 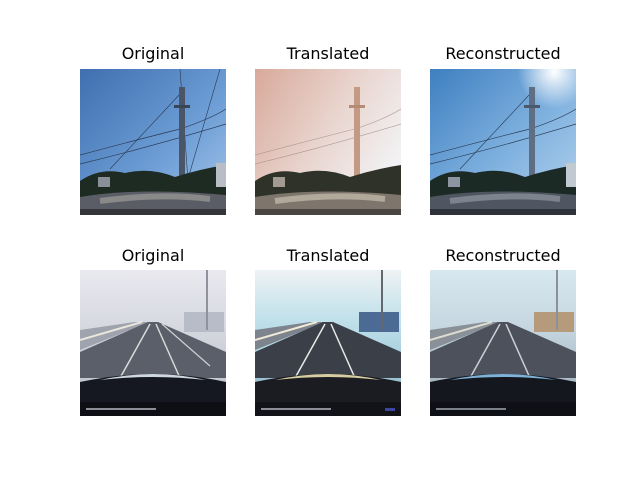 I want to click on photo-translated-hazy-road, so click(x=328, y=142).